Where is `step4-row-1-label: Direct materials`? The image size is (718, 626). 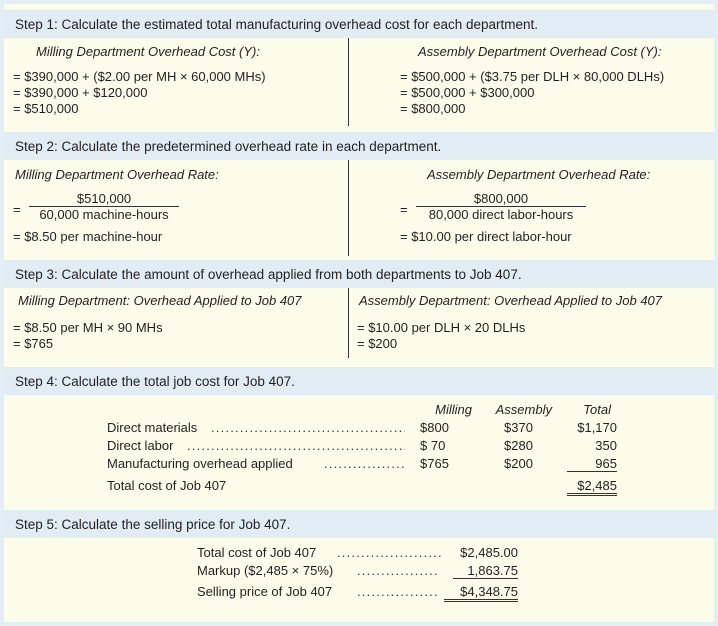 step4-row-1-label: Direct materials is located at coordinates (152, 427).